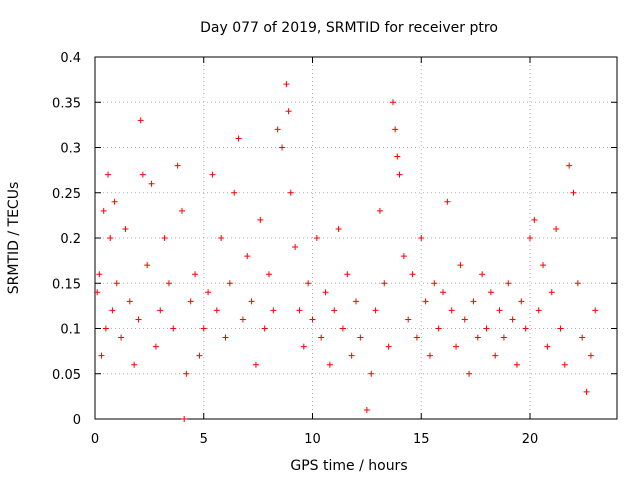  What do you see at coordinates (95, 439) in the screenshot?
I see `x-tick-label: 0` at bounding box center [95, 439].